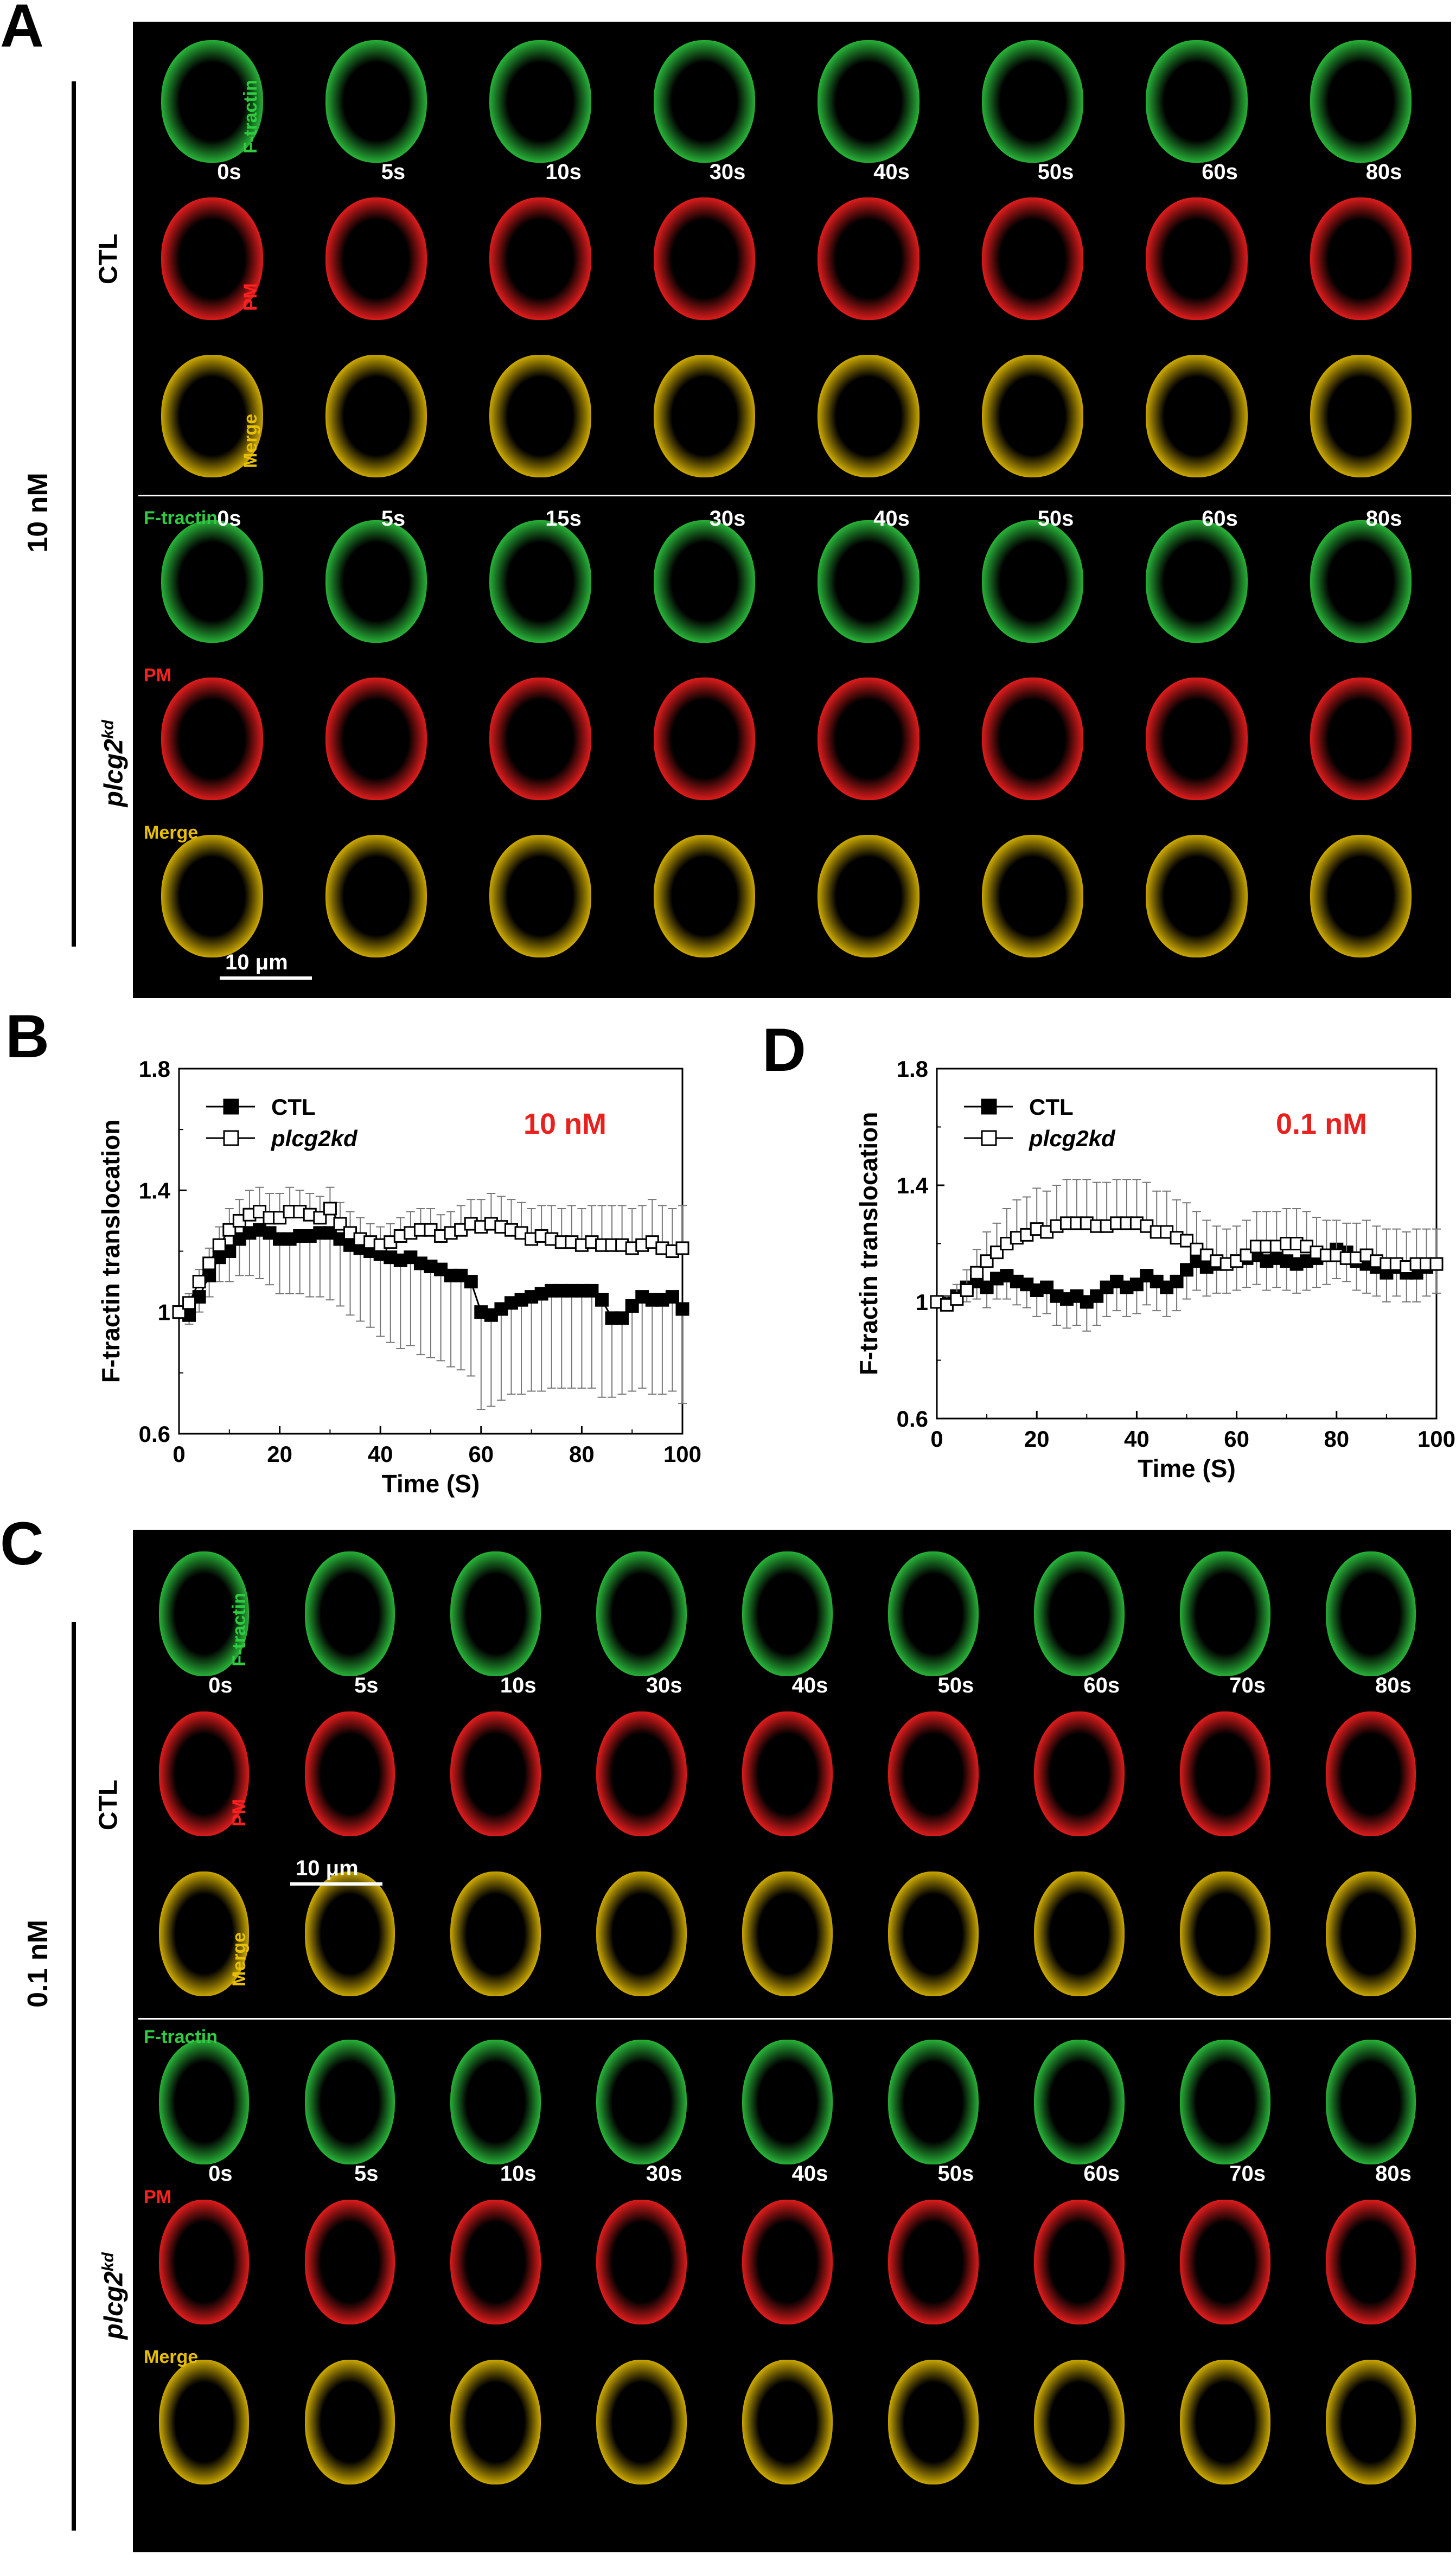  I want to click on cell-c-ctl-r0-c6, so click(1079, 1613).